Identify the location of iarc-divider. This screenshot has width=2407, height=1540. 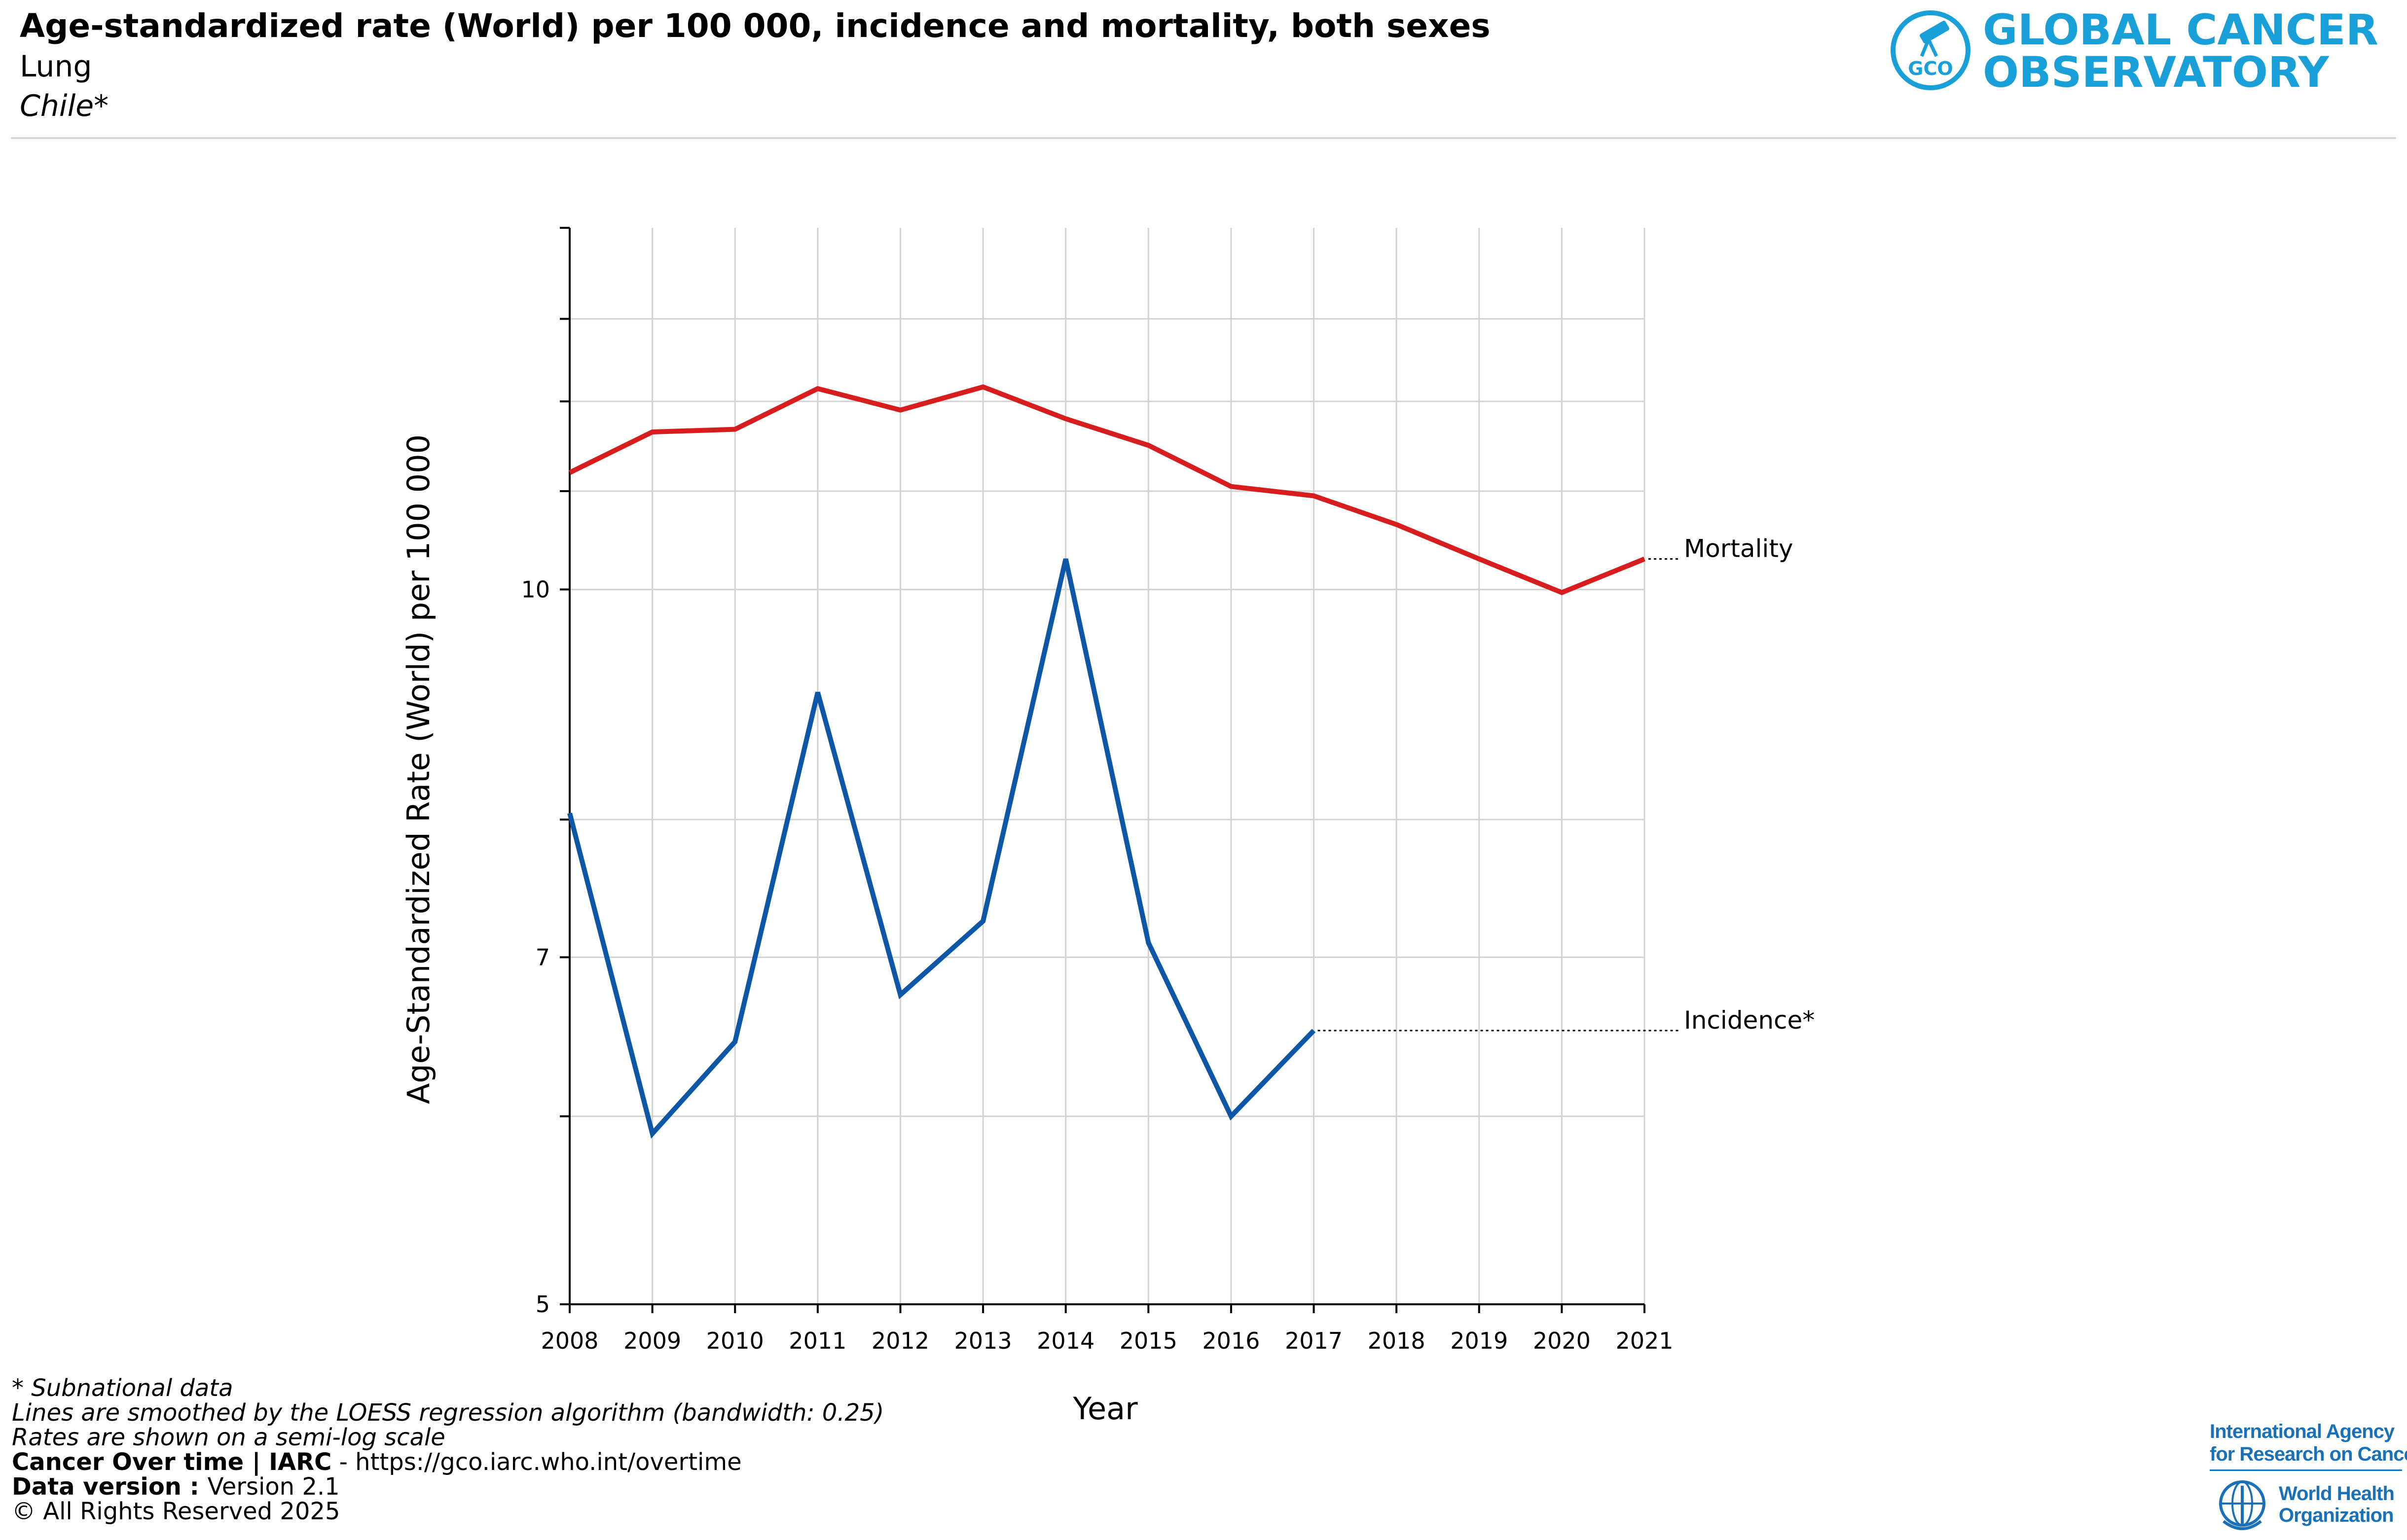
(2306, 1470).